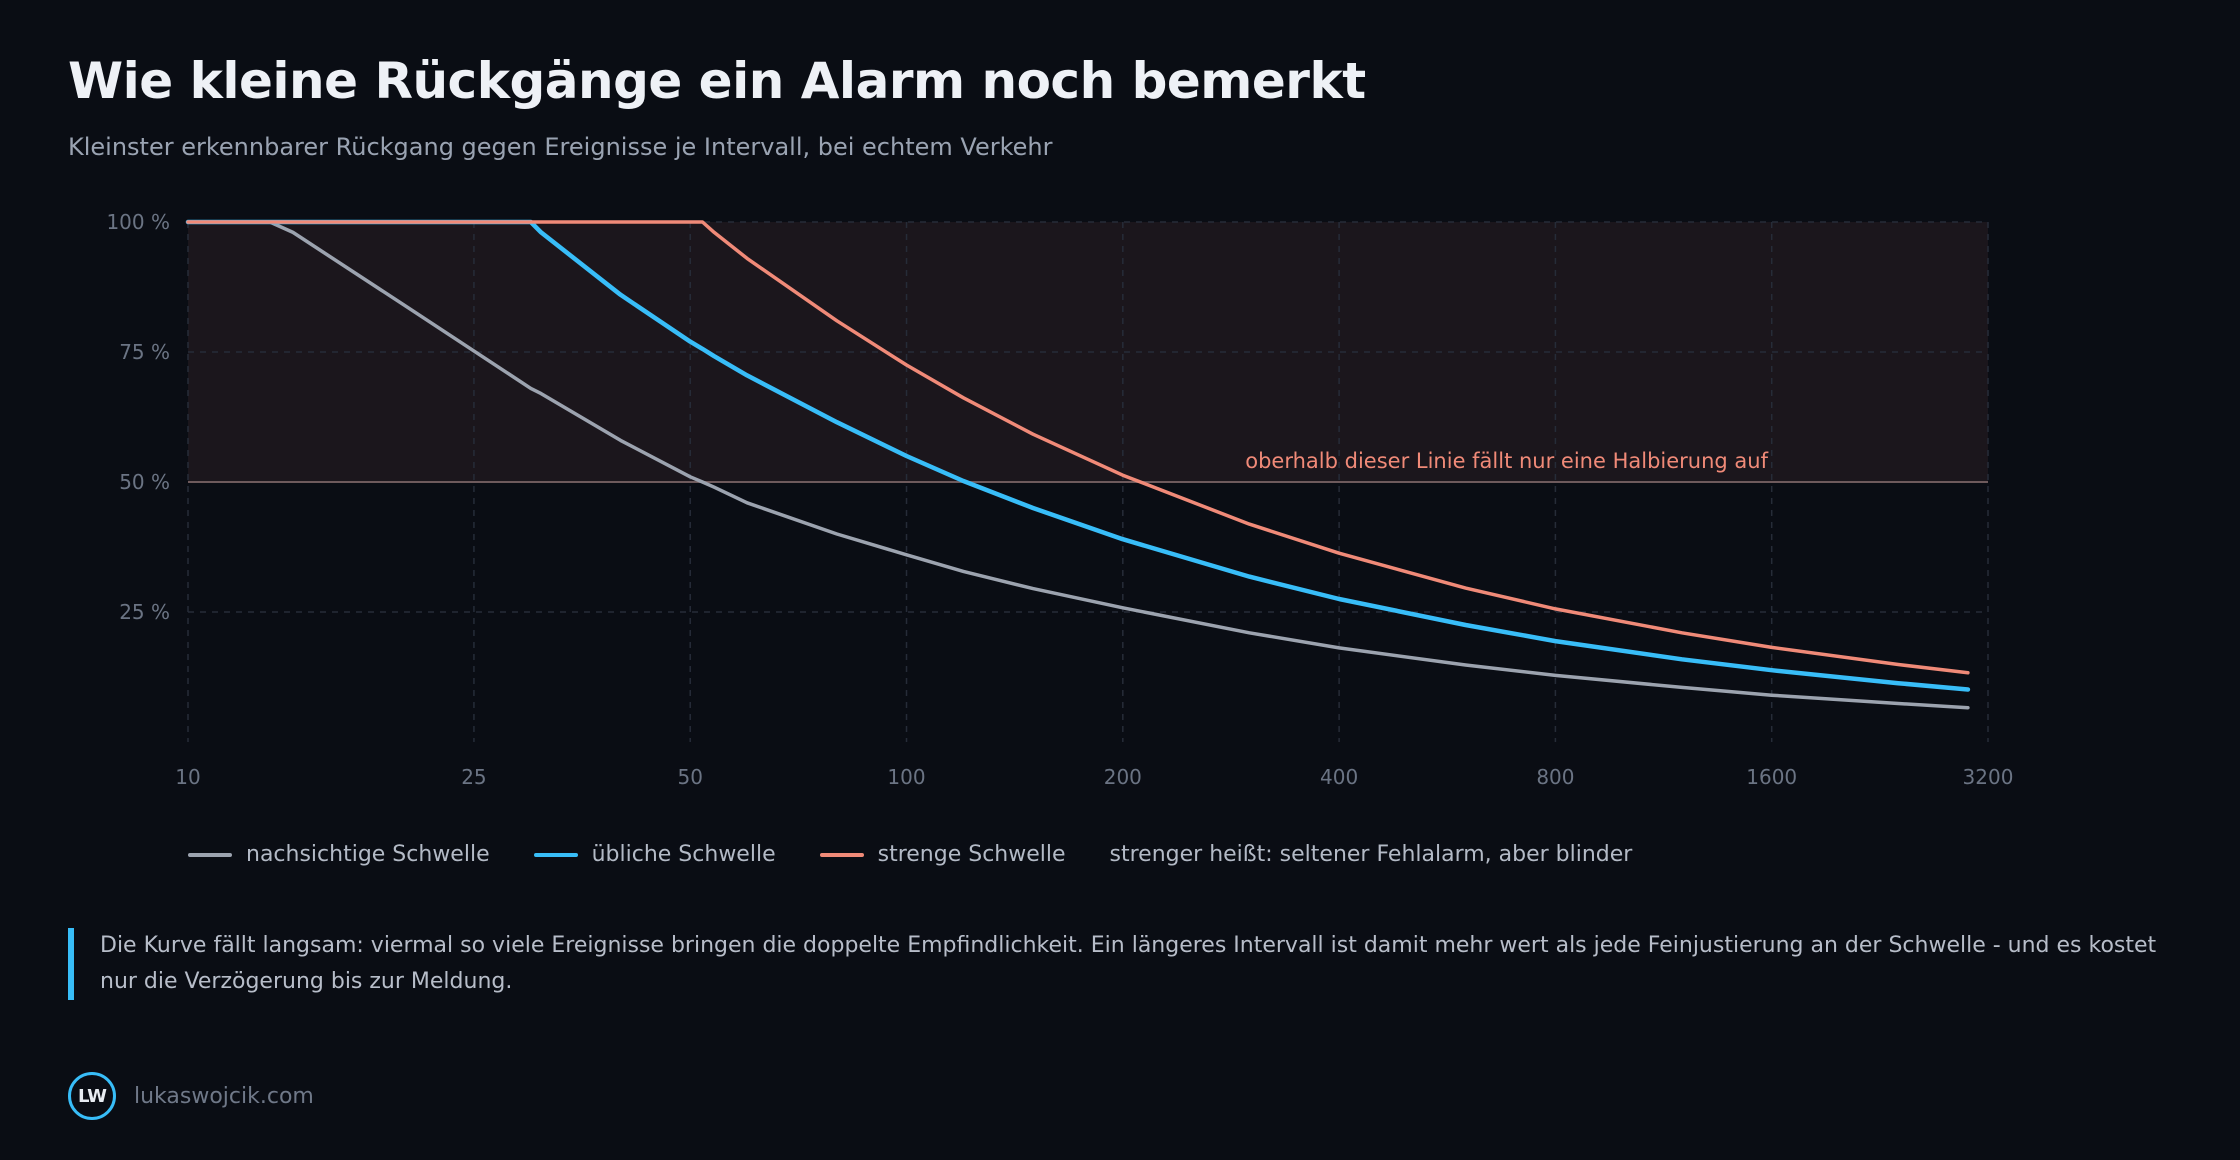 The image size is (2240, 1160). I want to click on x-tick-label: 100, so click(906, 777).